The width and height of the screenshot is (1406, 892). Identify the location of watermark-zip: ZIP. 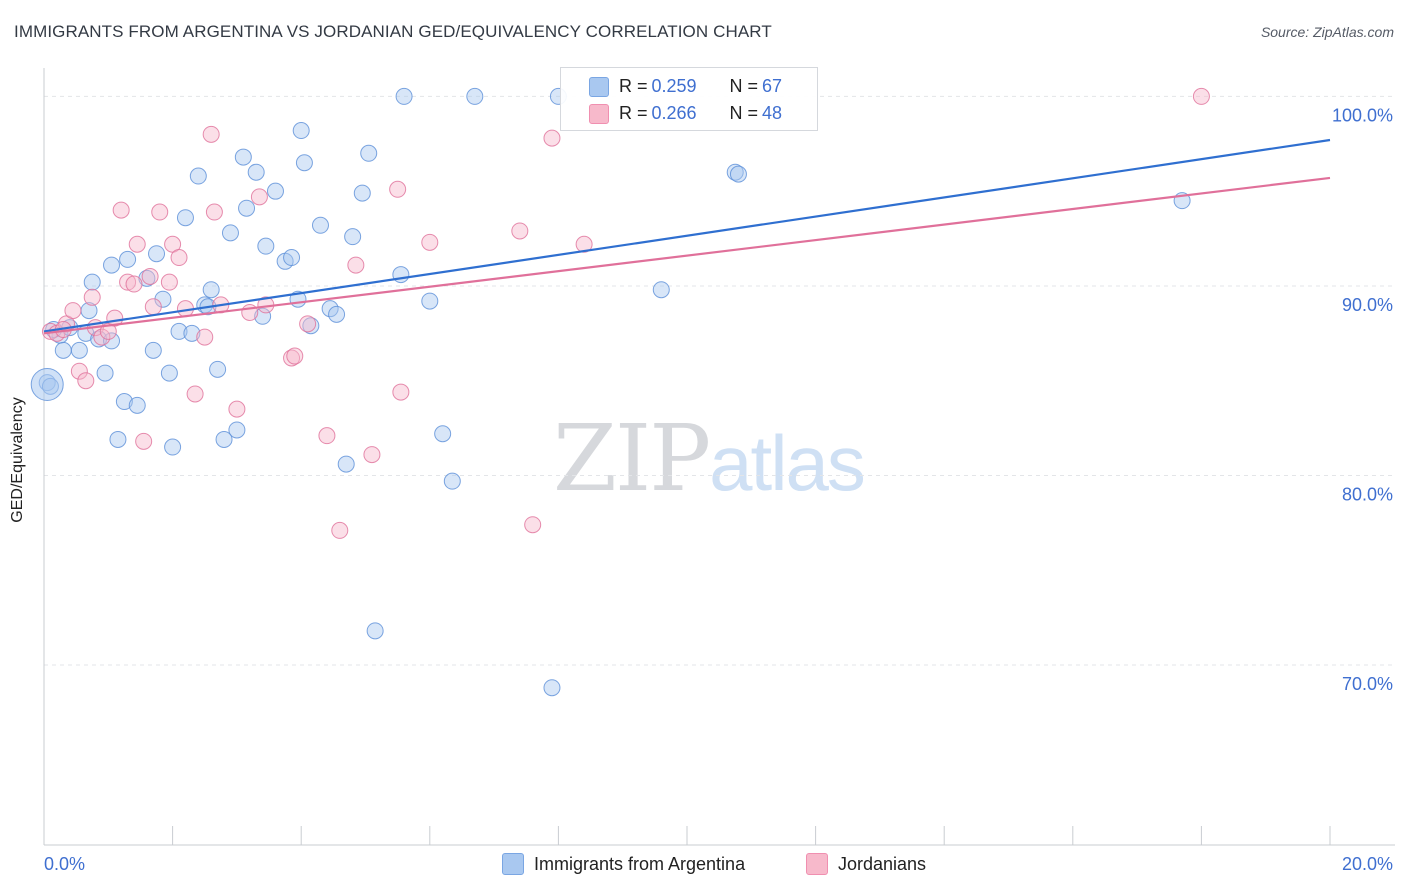
(632, 458).